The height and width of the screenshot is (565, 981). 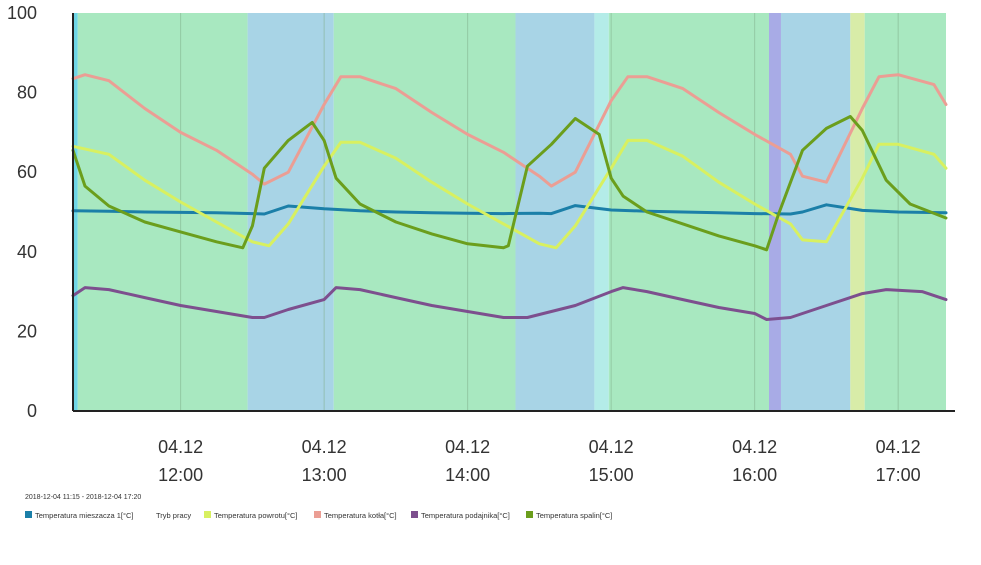 What do you see at coordinates (324, 475) in the screenshot?
I see `x-tick-time: 13:00` at bounding box center [324, 475].